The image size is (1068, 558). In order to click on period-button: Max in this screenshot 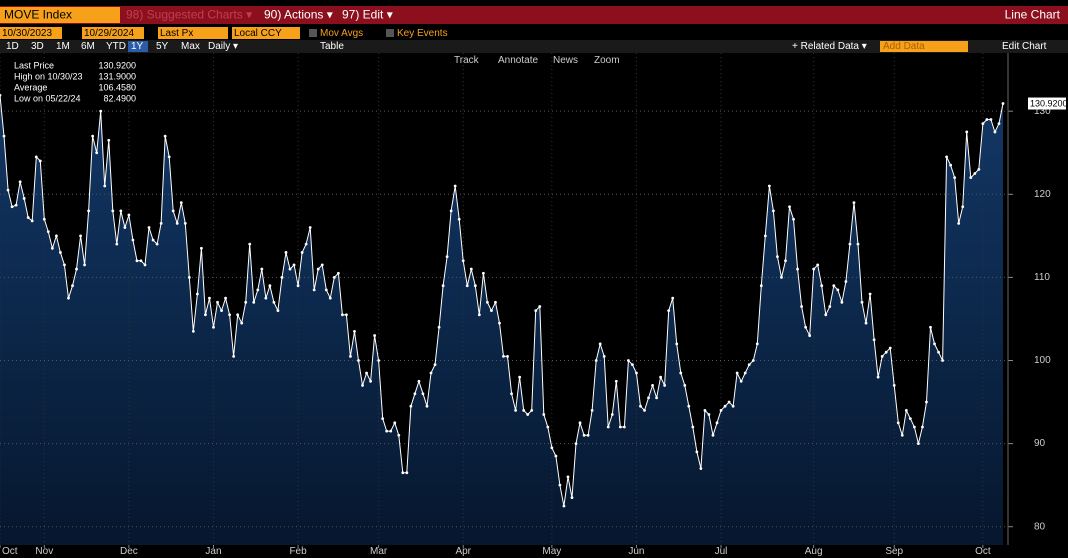, I will do `click(190, 46)`.